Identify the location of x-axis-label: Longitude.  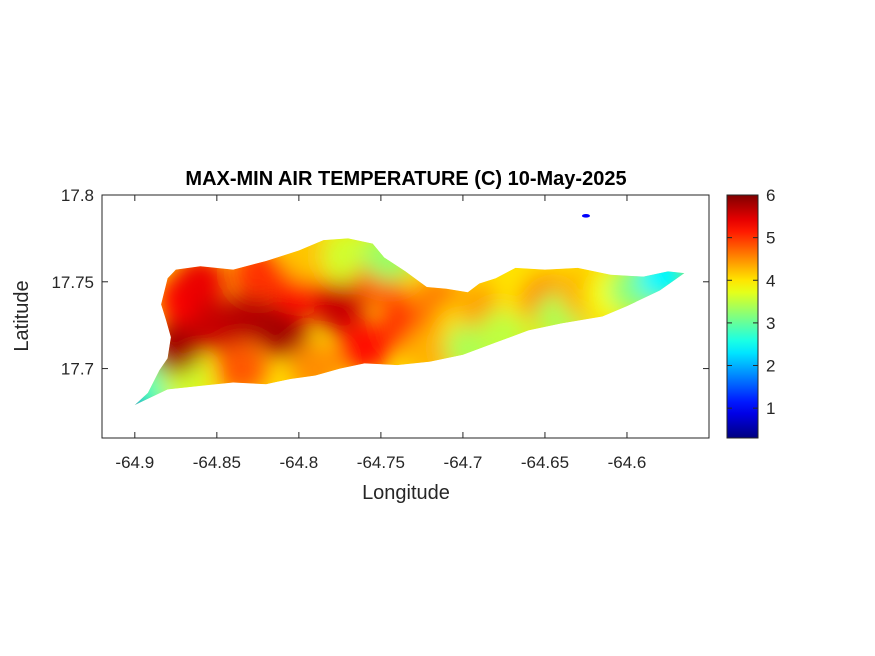
(406, 493).